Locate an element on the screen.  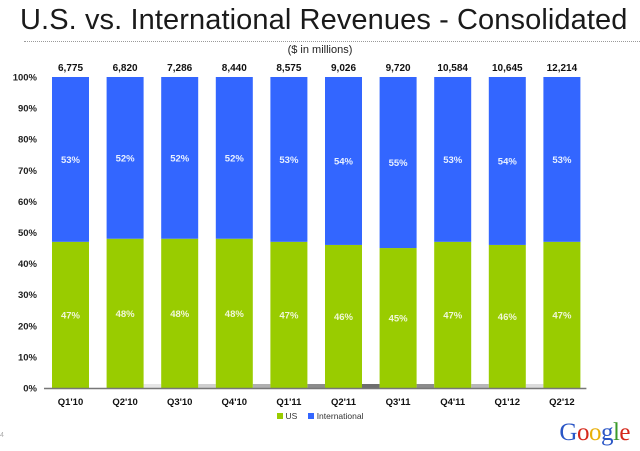
y-tick-label: 60% is located at coordinates (28, 202).